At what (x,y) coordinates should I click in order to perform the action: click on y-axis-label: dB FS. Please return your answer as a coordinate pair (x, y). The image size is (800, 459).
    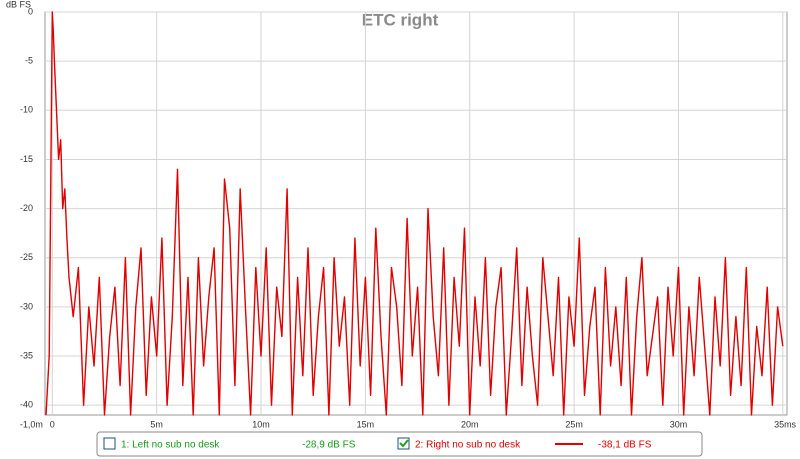
    Looking at the image, I should click on (18, 4).